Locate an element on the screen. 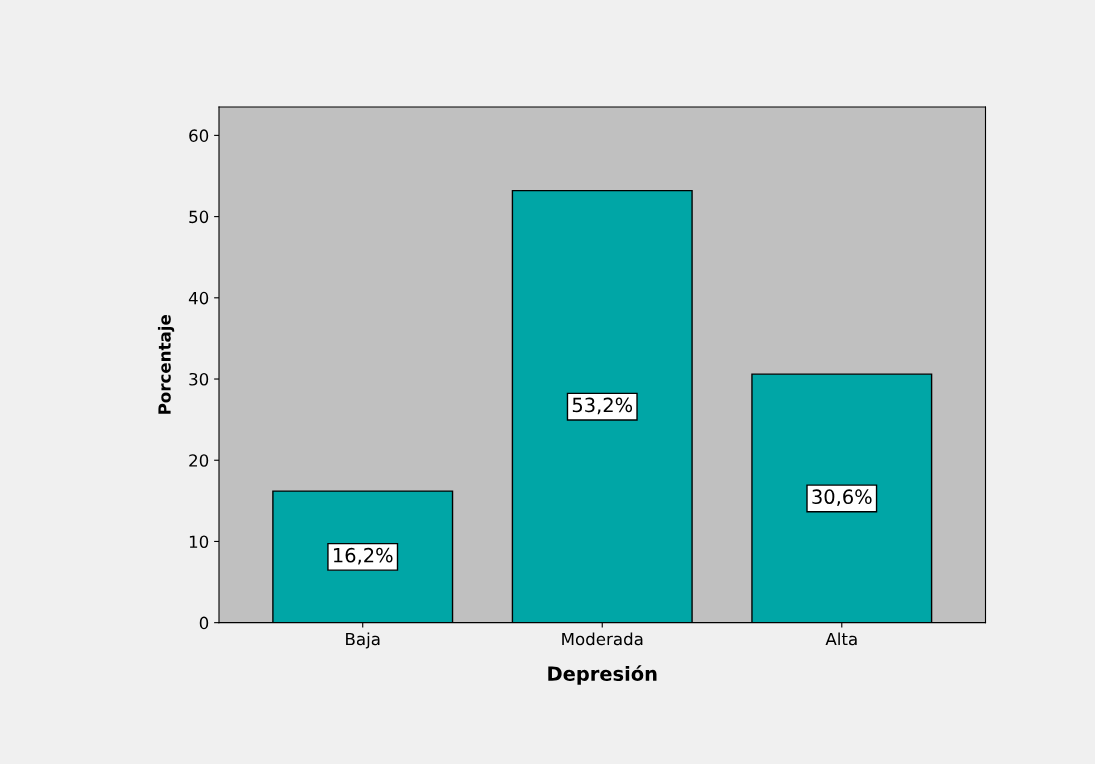 Image resolution: width=1095 pixels, height=764 pixels. y-tick-label: 10 is located at coordinates (199, 542).